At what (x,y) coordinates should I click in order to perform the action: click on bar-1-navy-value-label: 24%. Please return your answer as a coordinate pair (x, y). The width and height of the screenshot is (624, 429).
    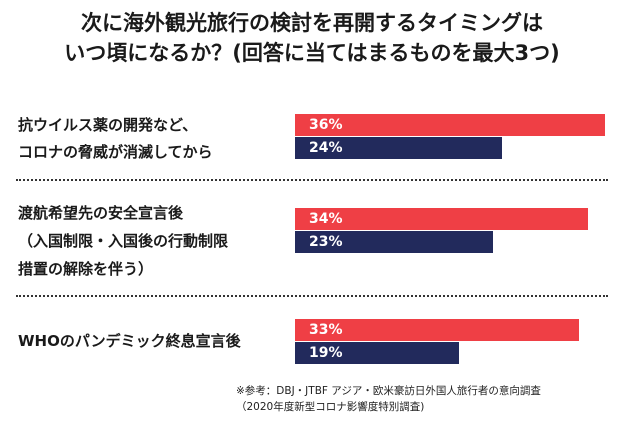
    Looking at the image, I should click on (326, 148).